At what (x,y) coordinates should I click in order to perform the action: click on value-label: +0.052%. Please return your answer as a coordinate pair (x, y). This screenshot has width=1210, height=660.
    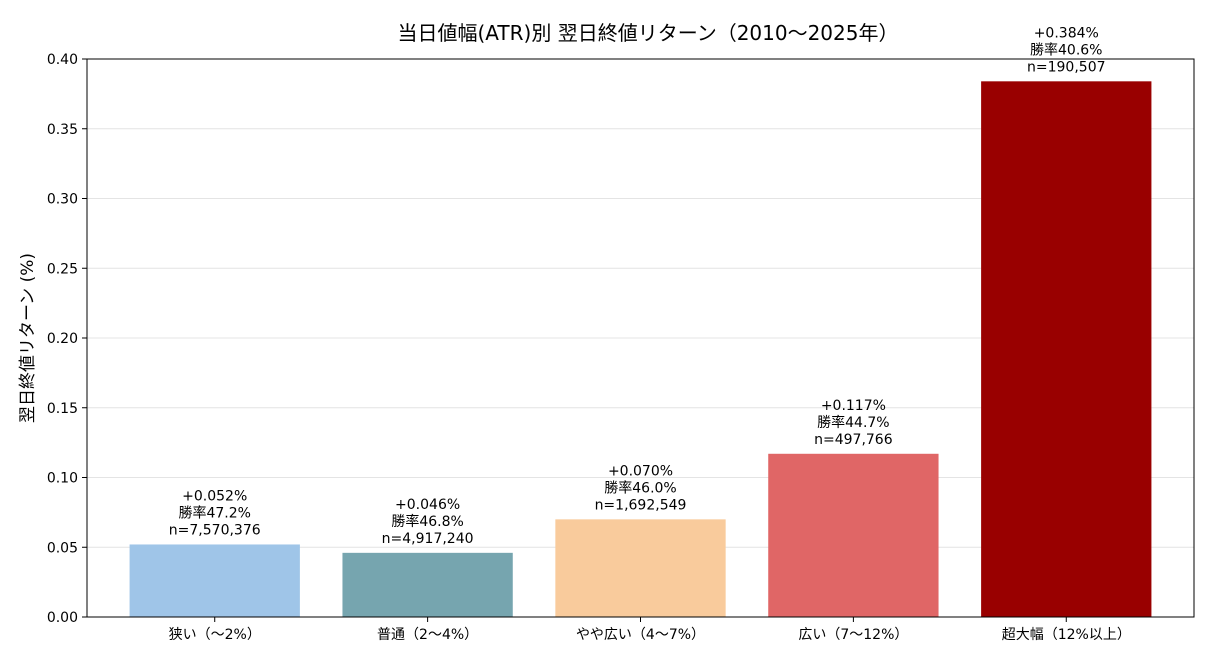
    Looking at the image, I should click on (214, 496).